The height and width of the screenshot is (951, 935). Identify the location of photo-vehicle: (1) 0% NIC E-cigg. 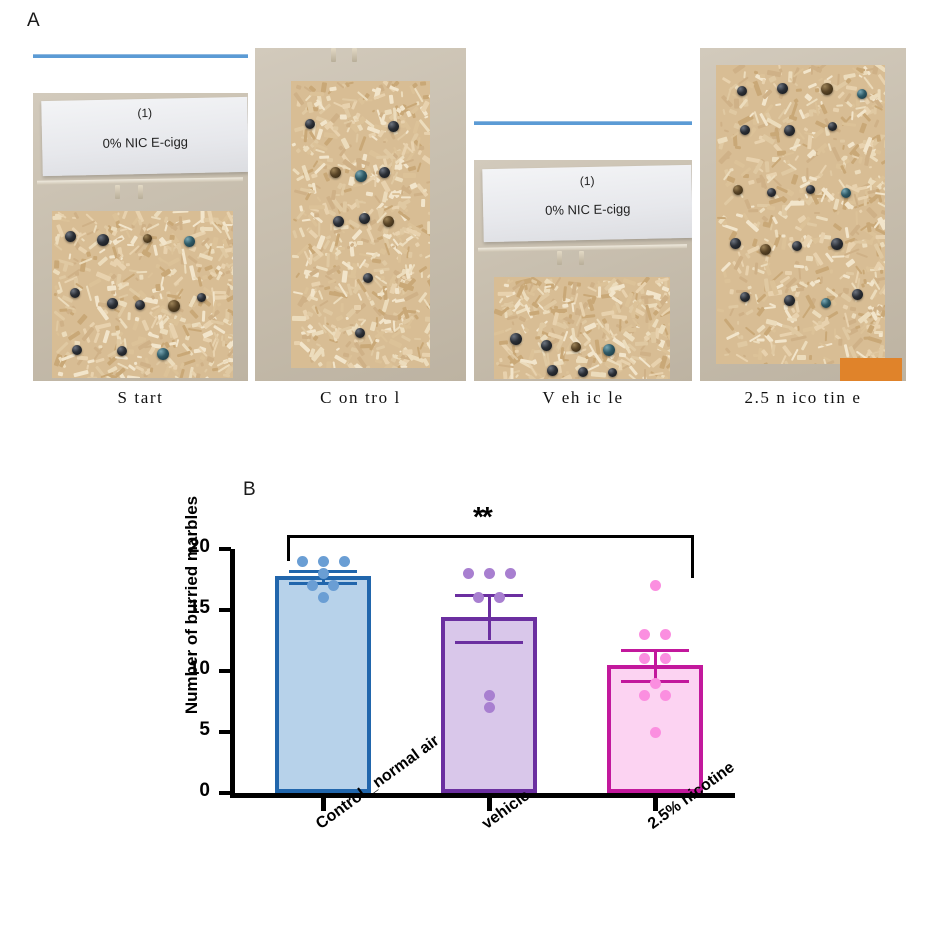
(583, 270).